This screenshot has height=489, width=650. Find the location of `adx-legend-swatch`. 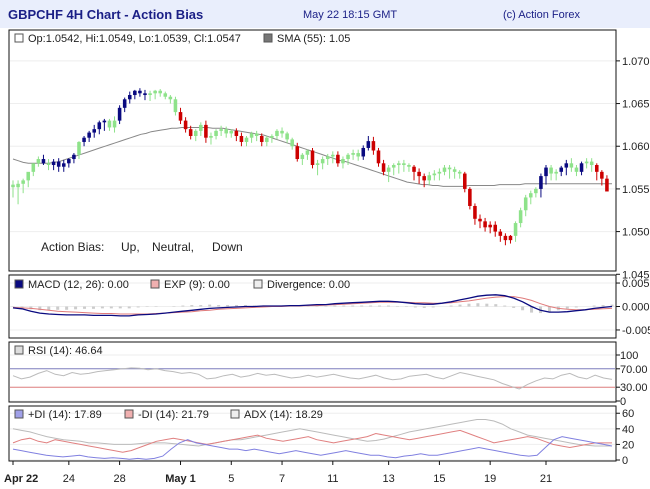

adx-legend-swatch is located at coordinates (235, 414).